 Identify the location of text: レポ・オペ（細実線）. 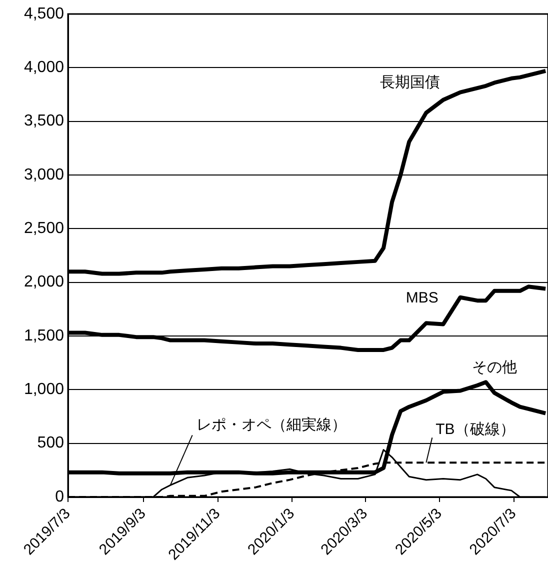
(271, 425).